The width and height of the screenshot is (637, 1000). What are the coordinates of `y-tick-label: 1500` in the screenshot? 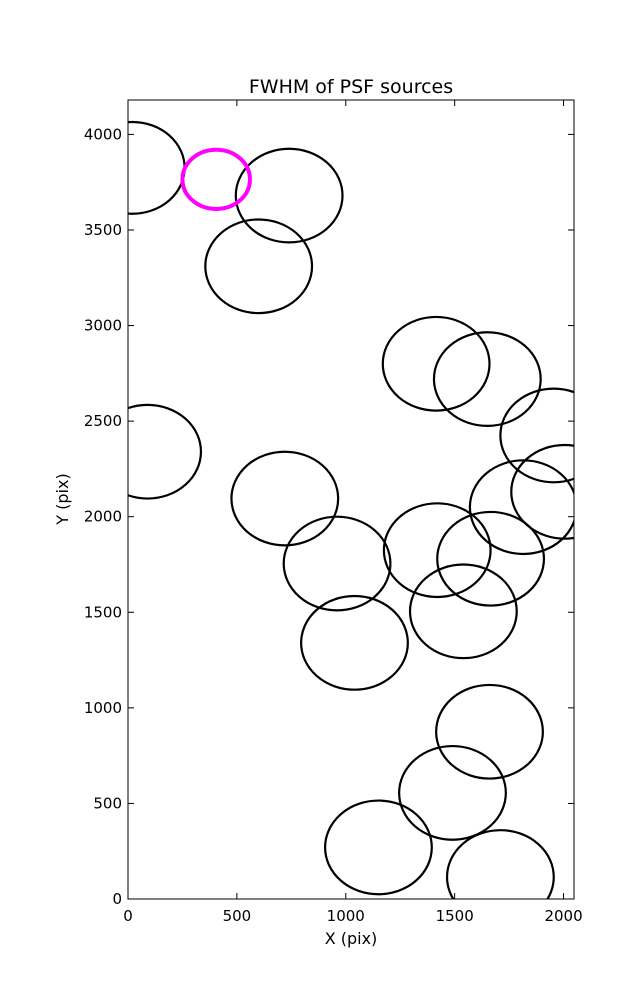 It's located at (103, 612).